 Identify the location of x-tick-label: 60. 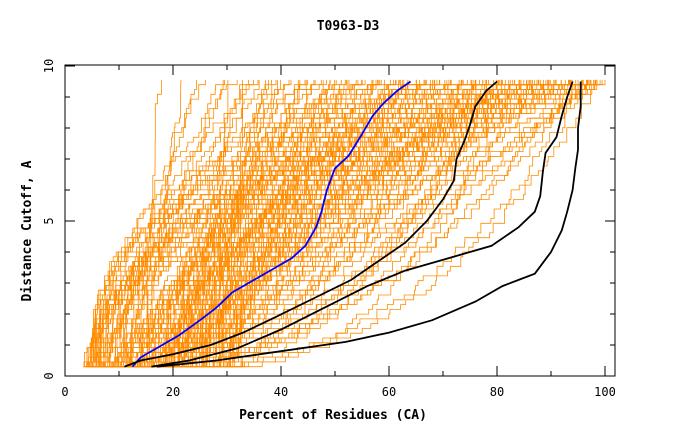
(389, 392).